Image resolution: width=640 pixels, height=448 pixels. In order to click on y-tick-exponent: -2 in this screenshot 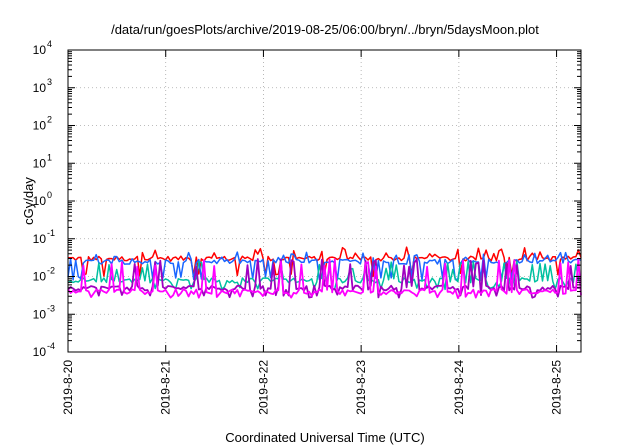, I will do `click(51, 271)`.